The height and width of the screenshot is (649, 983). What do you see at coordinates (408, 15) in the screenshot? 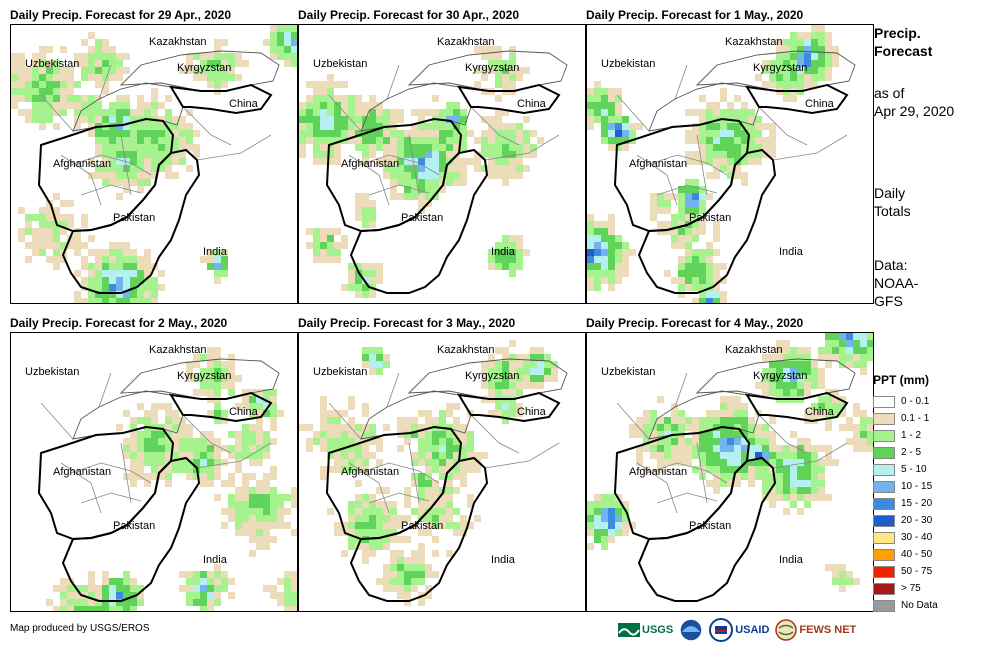
I see `panel-title: Daily Precip. Forecast for 30 Apr., 2020` at bounding box center [408, 15].